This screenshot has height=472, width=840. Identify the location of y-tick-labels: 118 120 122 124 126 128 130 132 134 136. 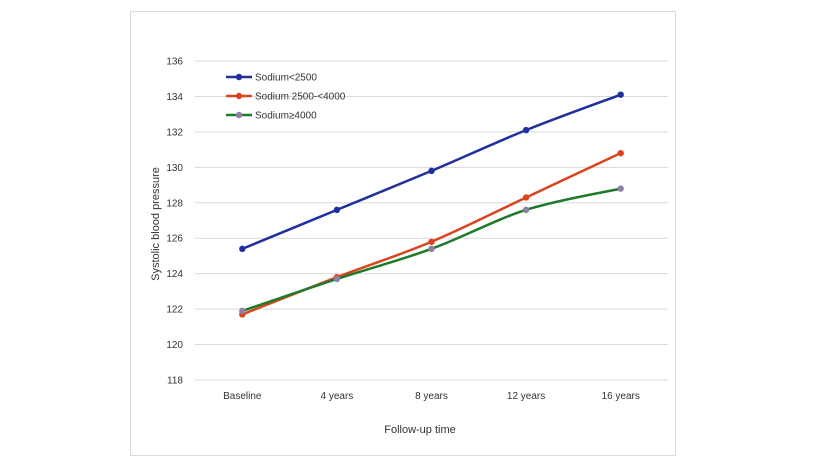
(174, 222).